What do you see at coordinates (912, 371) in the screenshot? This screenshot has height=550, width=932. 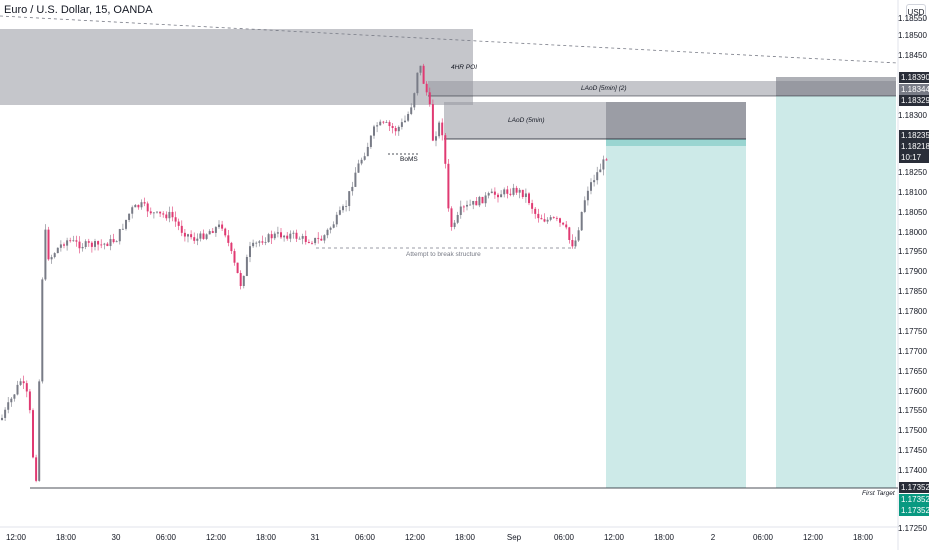 I see `price-tick: 1.17650` at bounding box center [912, 371].